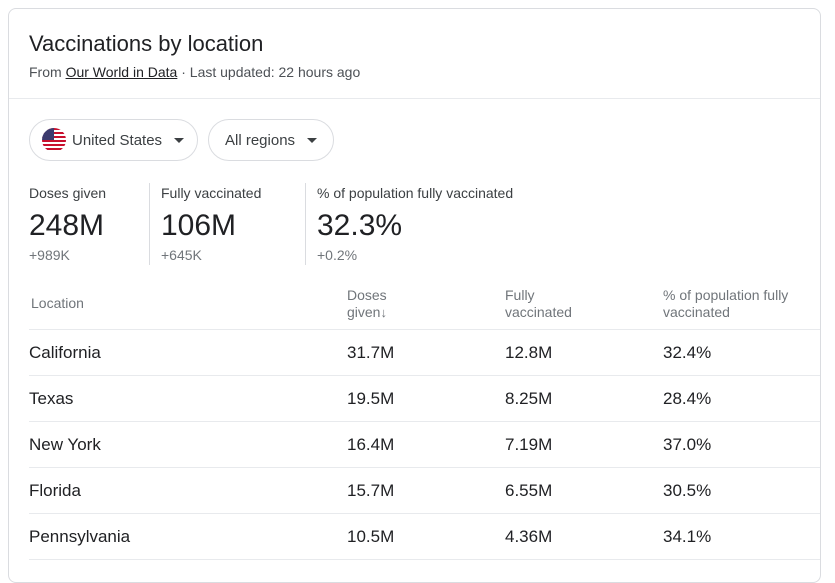 The width and height of the screenshot is (835, 583). Describe the element at coordinates (337, 255) in the screenshot. I see `stat-delta: +0.2%` at that location.